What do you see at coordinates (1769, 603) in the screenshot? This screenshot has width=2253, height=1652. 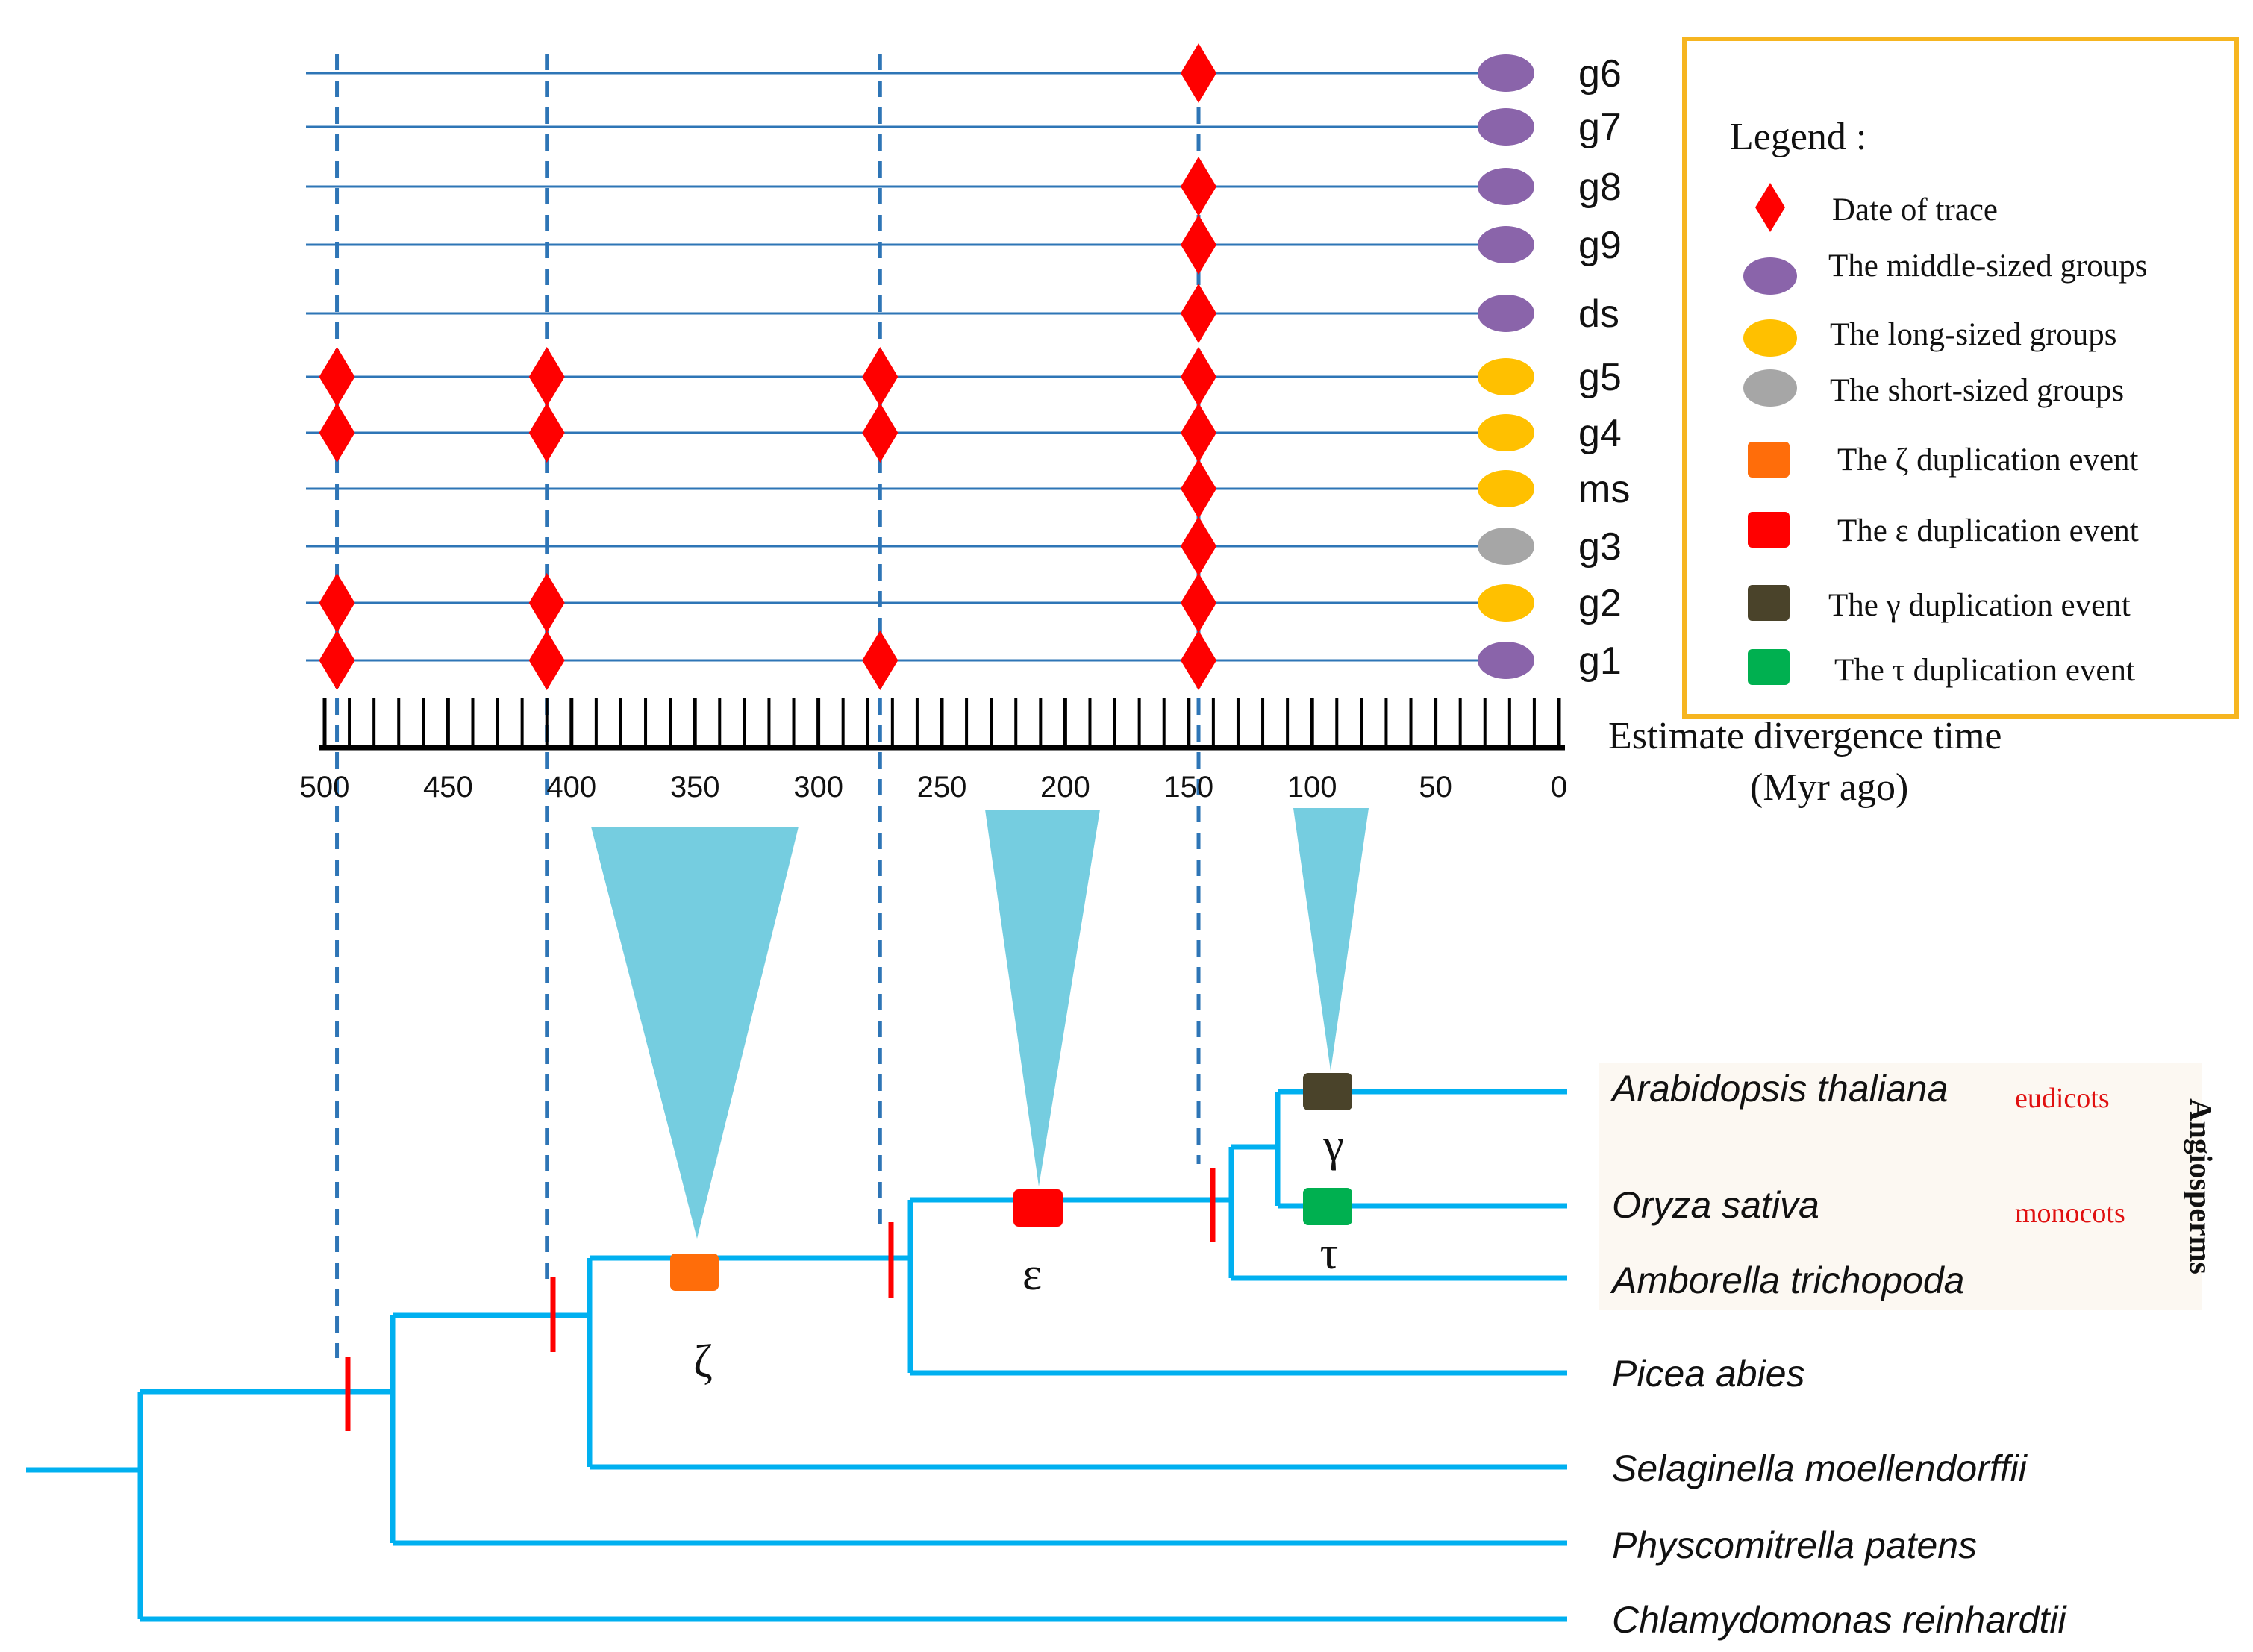 I see `legend-gamma-square-icon` at bounding box center [1769, 603].